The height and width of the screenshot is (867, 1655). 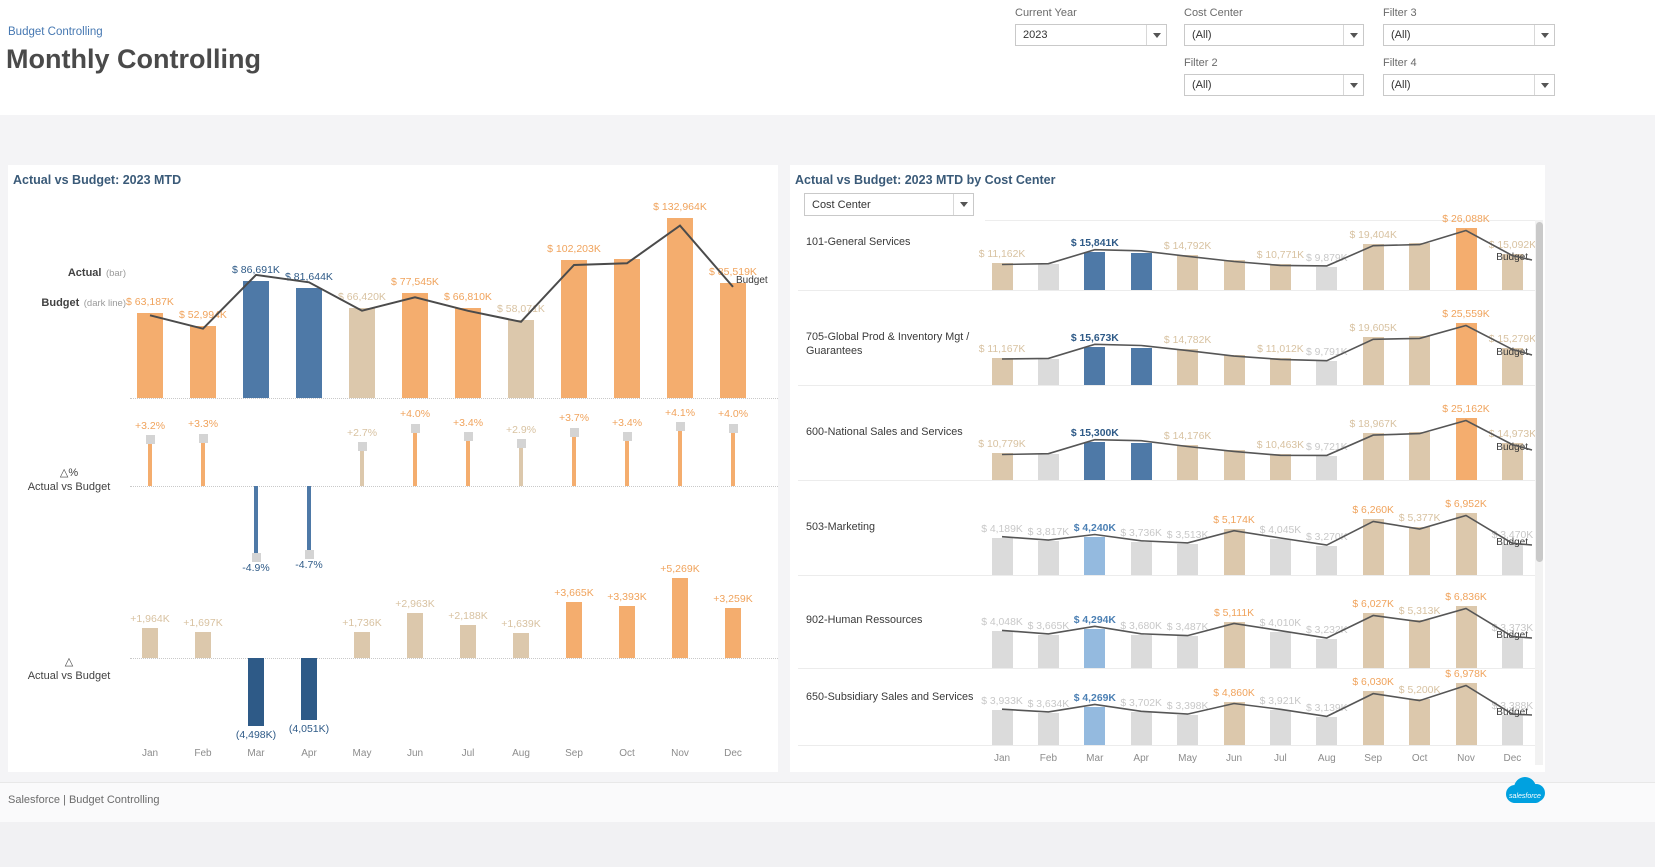 I want to click on delta-pct-stick-Mar, so click(x=256, y=522).